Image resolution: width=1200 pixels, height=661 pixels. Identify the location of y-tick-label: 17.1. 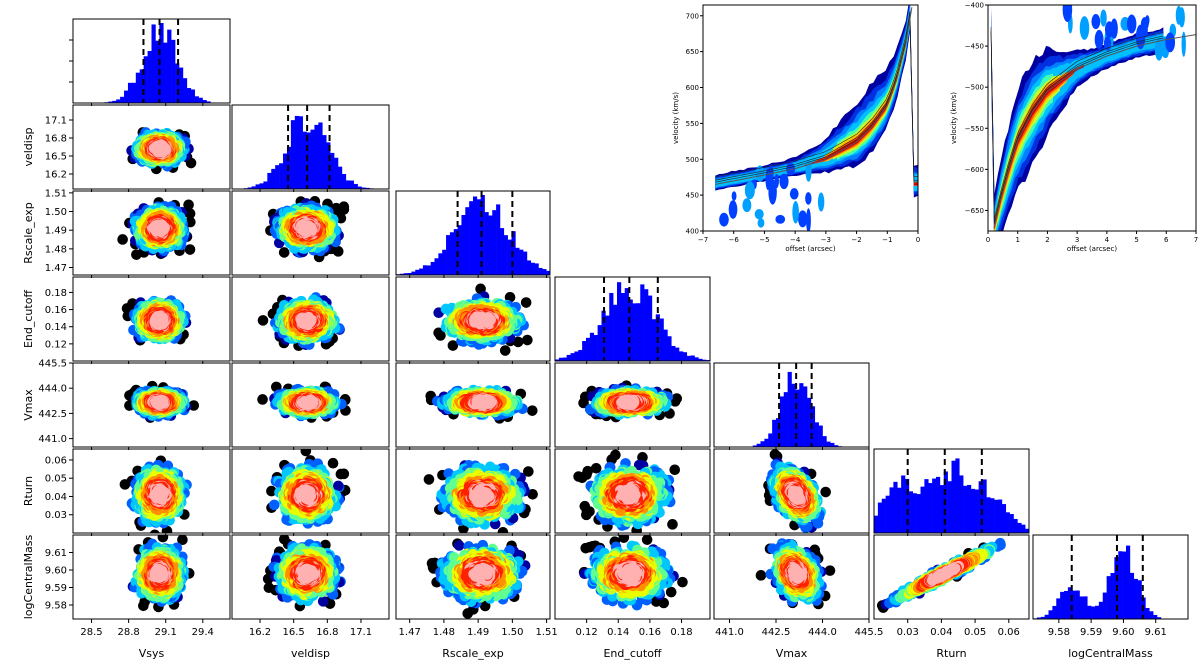
(56, 121).